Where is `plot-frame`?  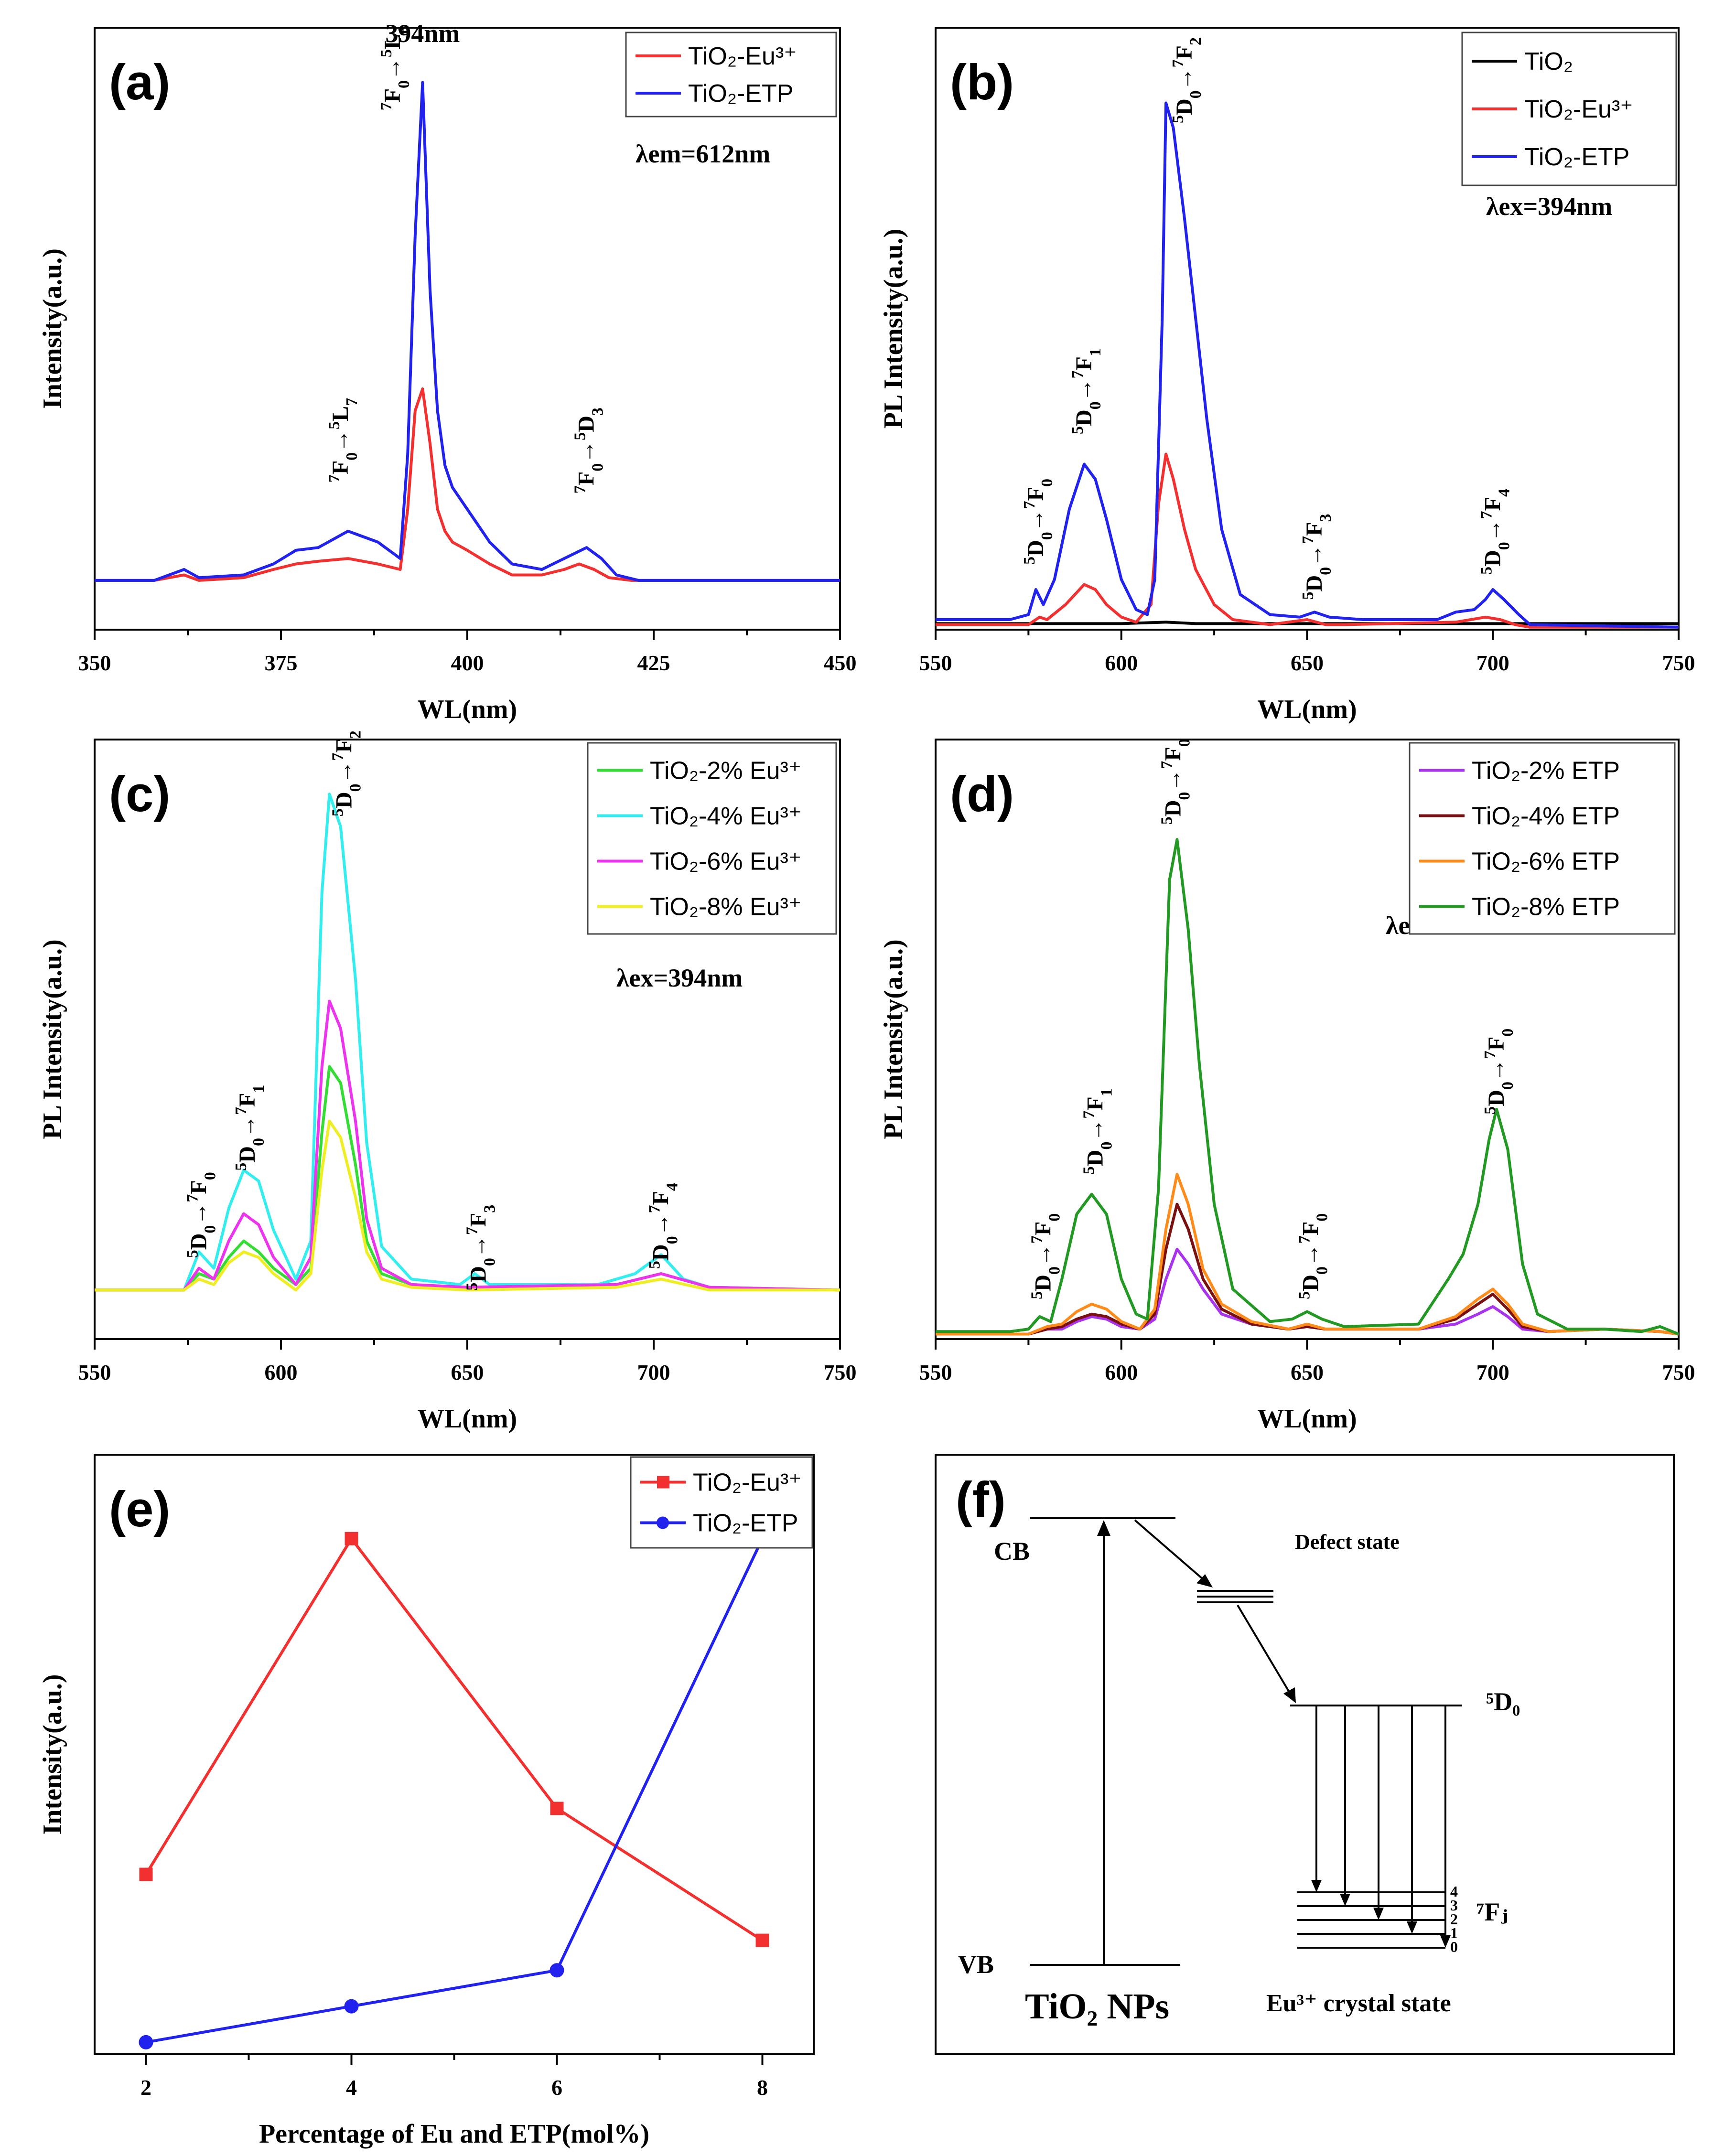 plot-frame is located at coordinates (468, 329).